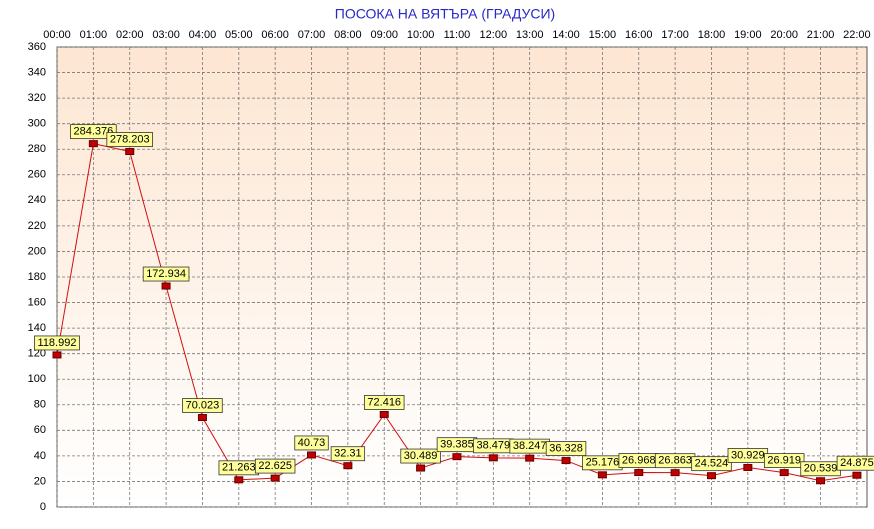 The width and height of the screenshot is (874, 529). Describe the element at coordinates (37, 379) in the screenshot. I see `y-tick-label: 100` at that location.